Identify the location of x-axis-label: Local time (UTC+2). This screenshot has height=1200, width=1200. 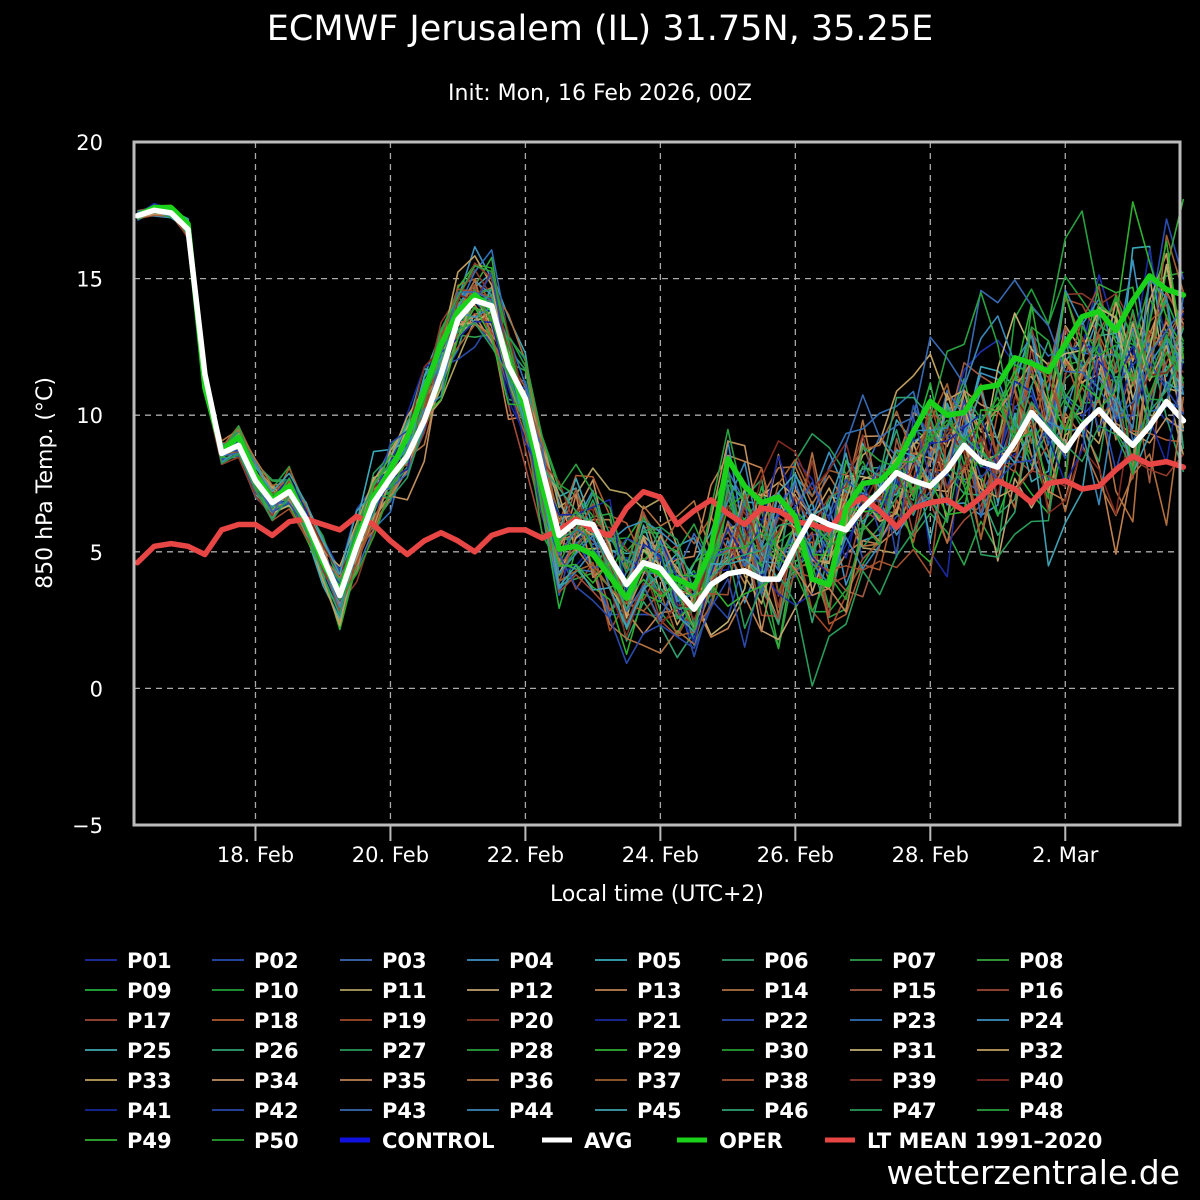
(657, 894).